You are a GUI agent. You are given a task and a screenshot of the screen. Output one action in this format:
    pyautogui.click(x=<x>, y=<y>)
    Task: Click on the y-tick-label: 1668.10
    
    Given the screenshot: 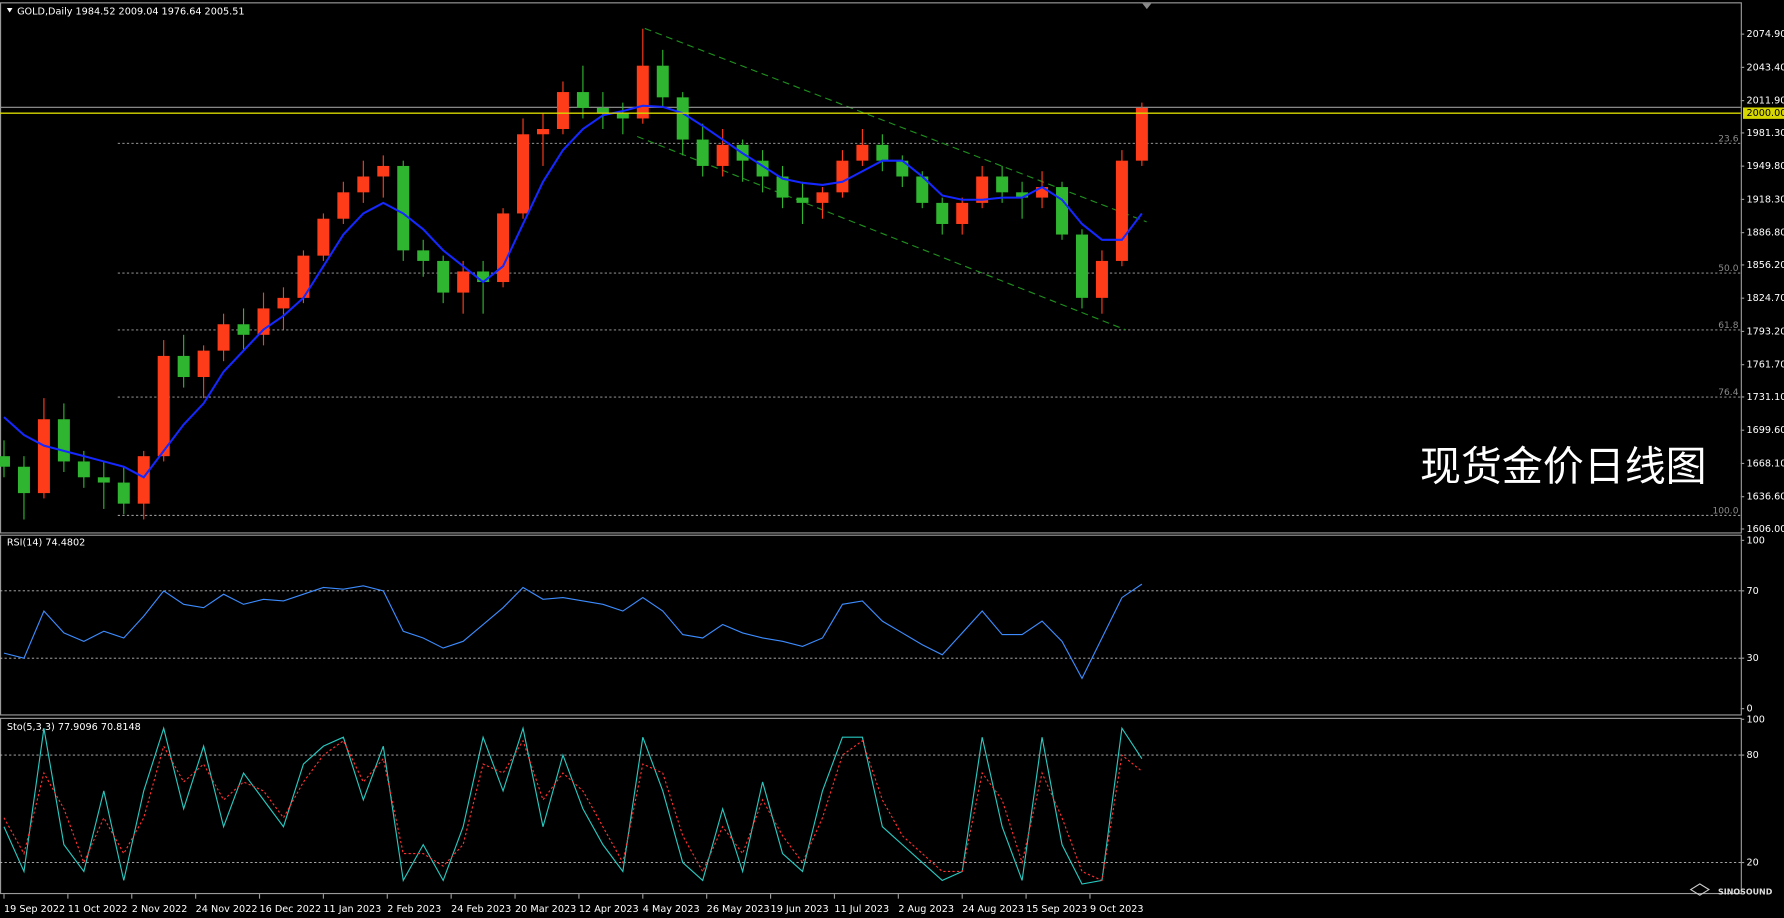 What is the action you would take?
    pyautogui.click(x=1765, y=463)
    